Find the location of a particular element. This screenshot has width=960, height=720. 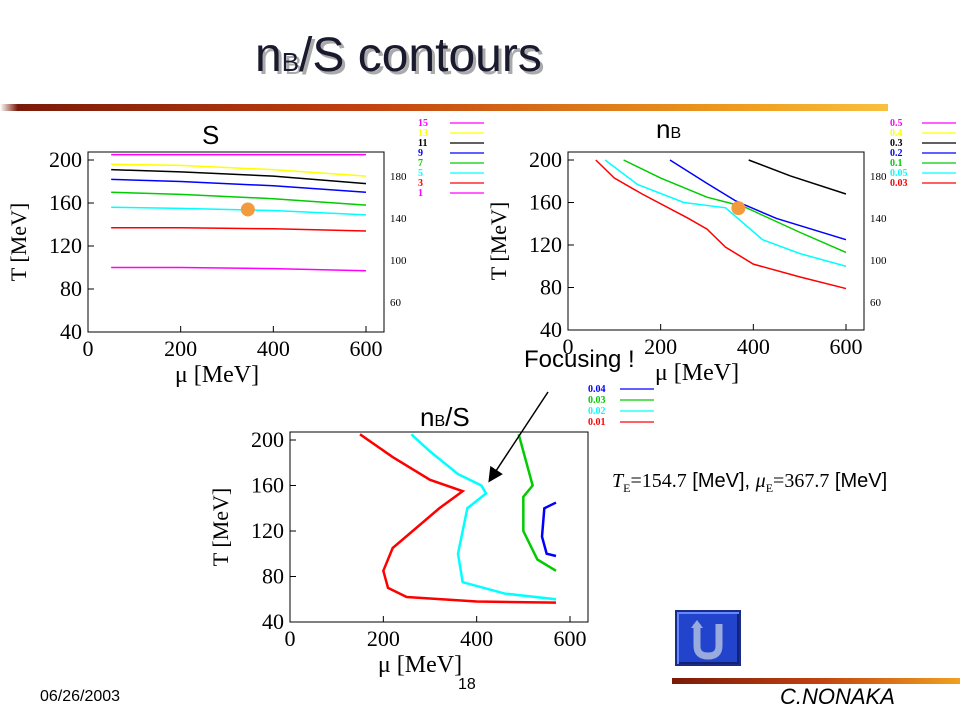

page-number: 18 is located at coordinates (467, 684).